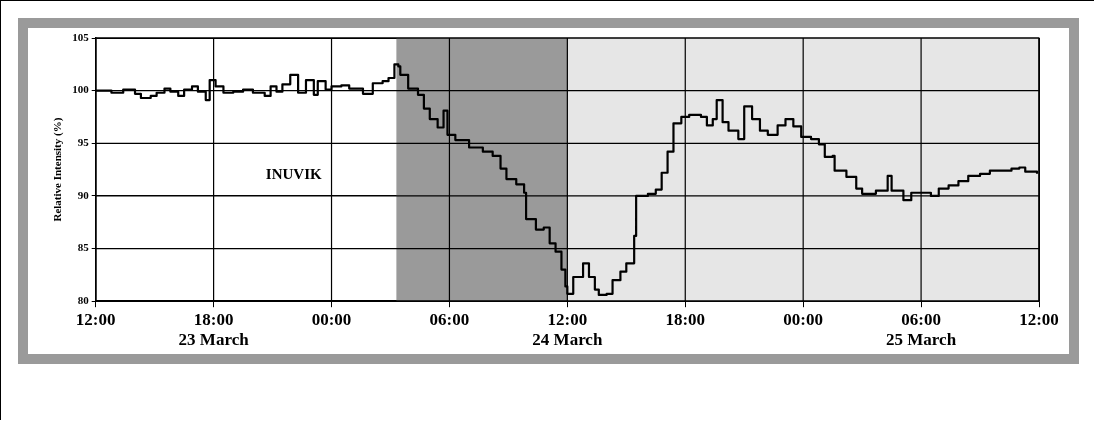 This screenshot has height=421, width=1095. Describe the element at coordinates (83, 300) in the screenshot. I see `y-tick-label: 80` at that location.